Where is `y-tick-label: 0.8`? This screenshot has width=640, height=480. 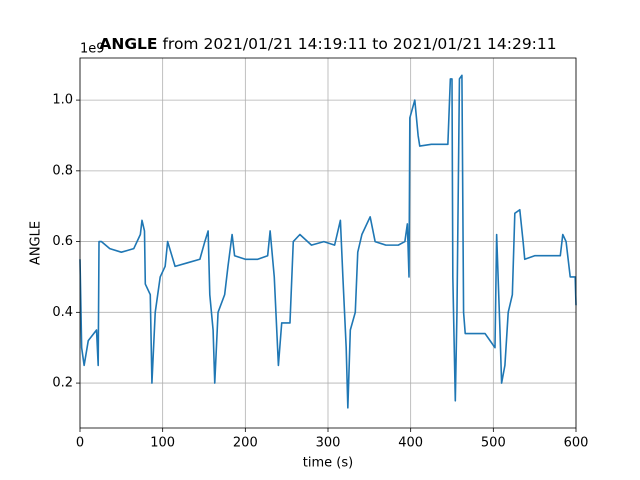
y-tick-label: 0.8 is located at coordinates (62, 170).